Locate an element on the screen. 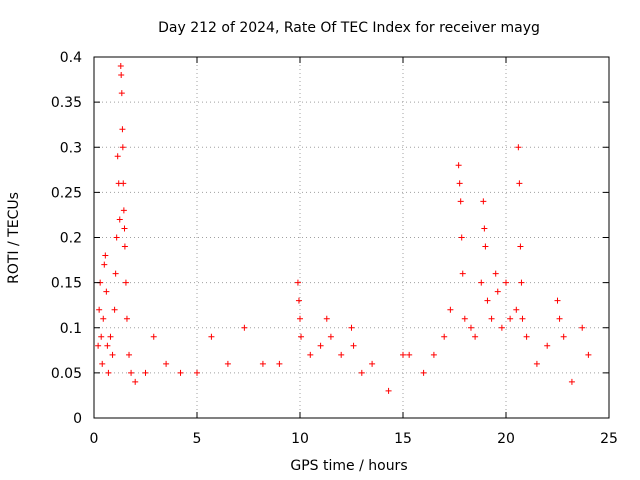 The image size is (640, 480). y-tick-label: 0.05 is located at coordinates (66, 374).